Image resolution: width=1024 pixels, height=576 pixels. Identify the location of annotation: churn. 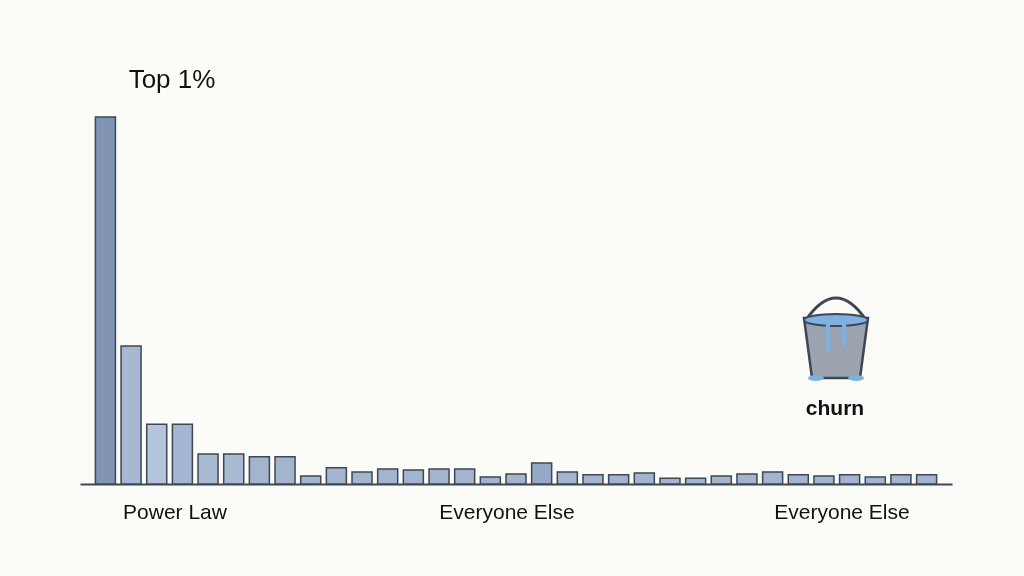
(835, 408).